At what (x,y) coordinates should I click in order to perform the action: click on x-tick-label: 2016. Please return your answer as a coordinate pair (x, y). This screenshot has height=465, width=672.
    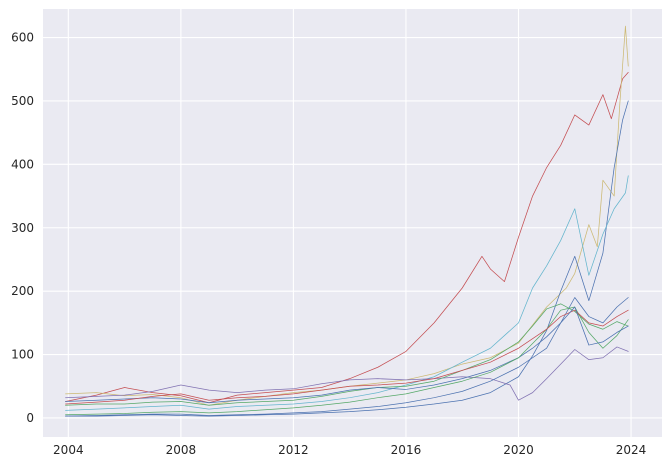
    Looking at the image, I should click on (406, 450).